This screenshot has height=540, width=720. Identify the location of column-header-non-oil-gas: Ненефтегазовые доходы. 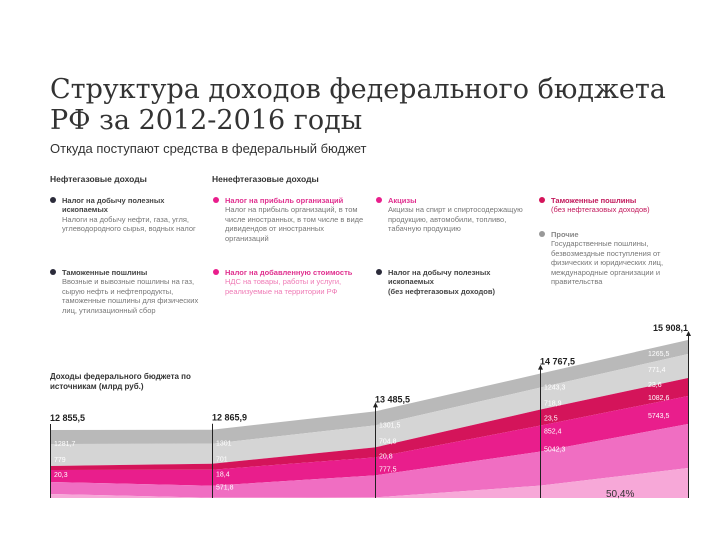
(265, 179).